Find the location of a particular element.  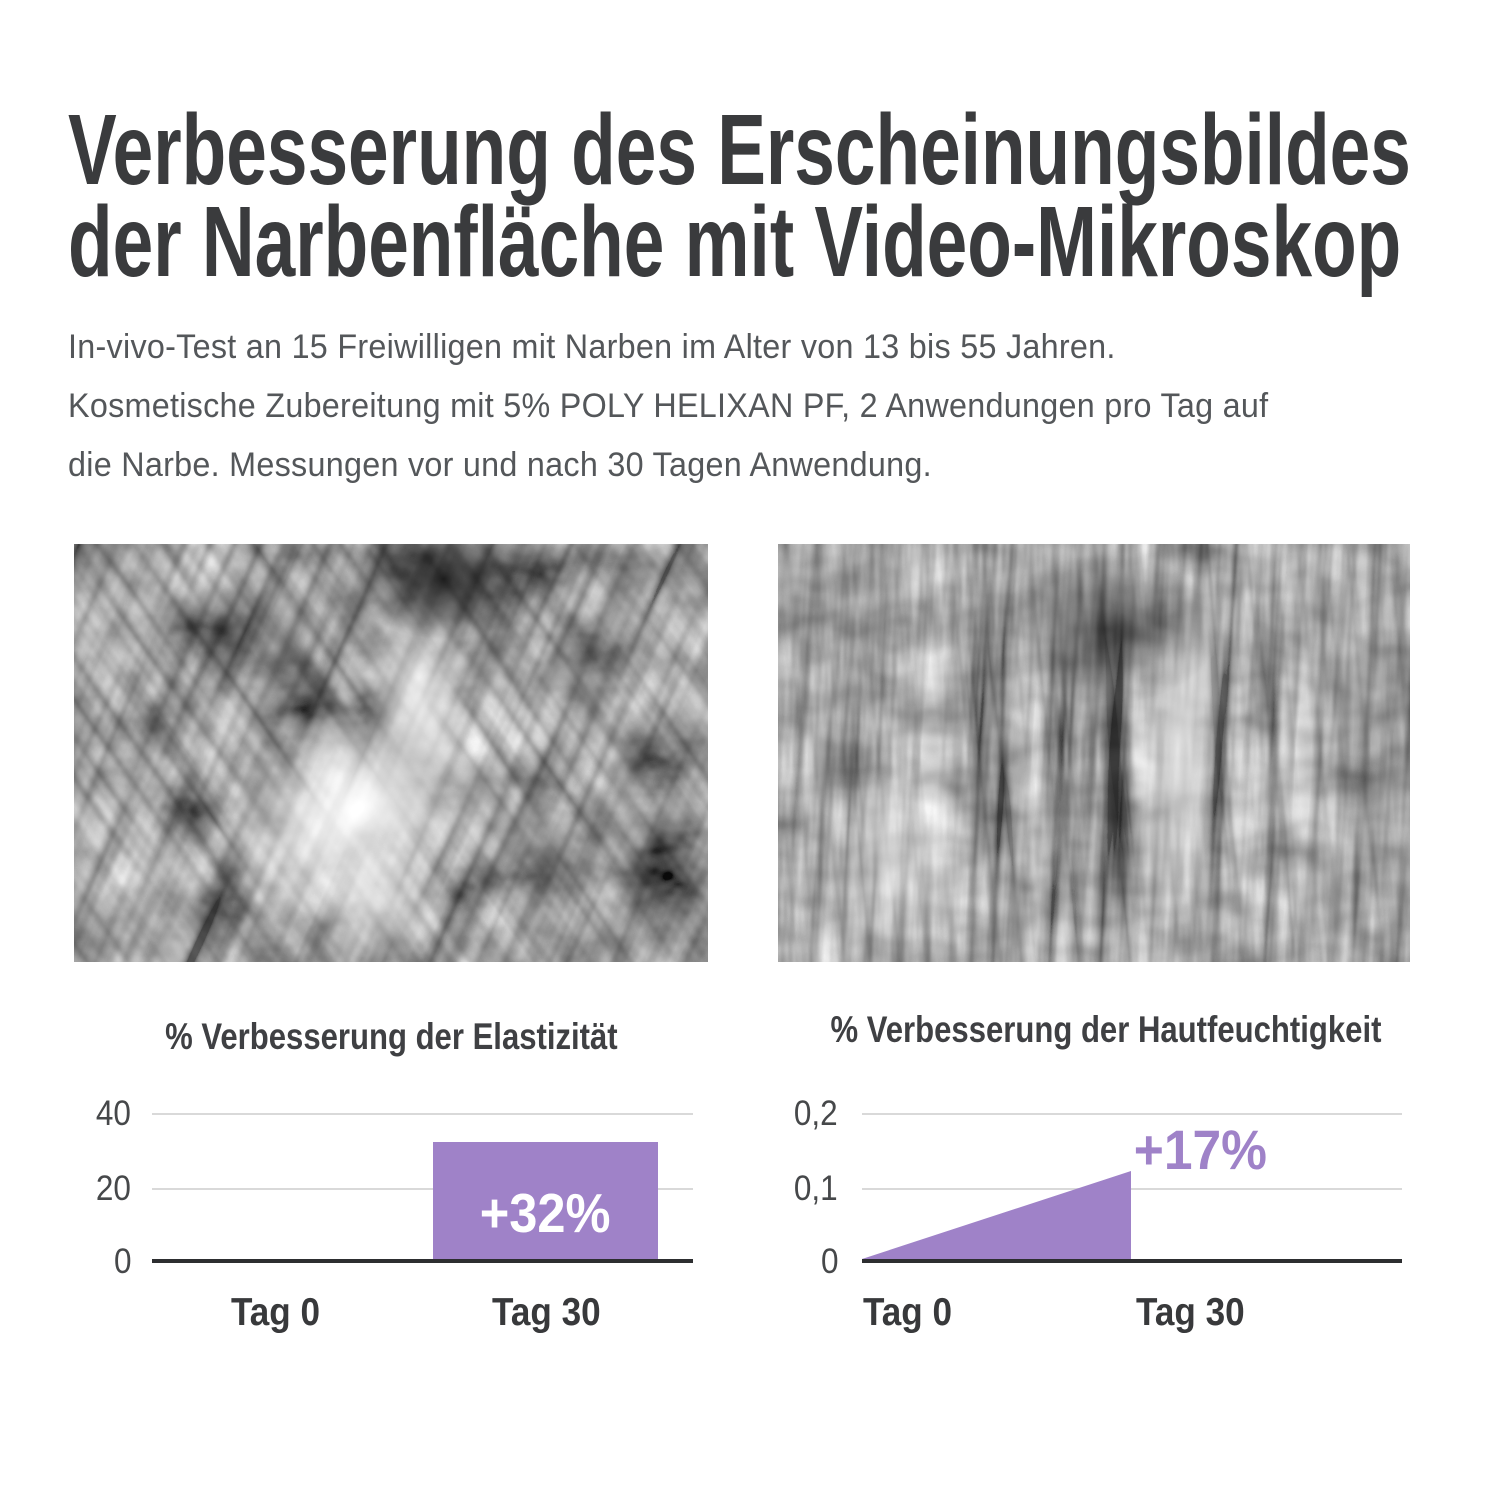

microscope-photo-day30 is located at coordinates (1094, 753).